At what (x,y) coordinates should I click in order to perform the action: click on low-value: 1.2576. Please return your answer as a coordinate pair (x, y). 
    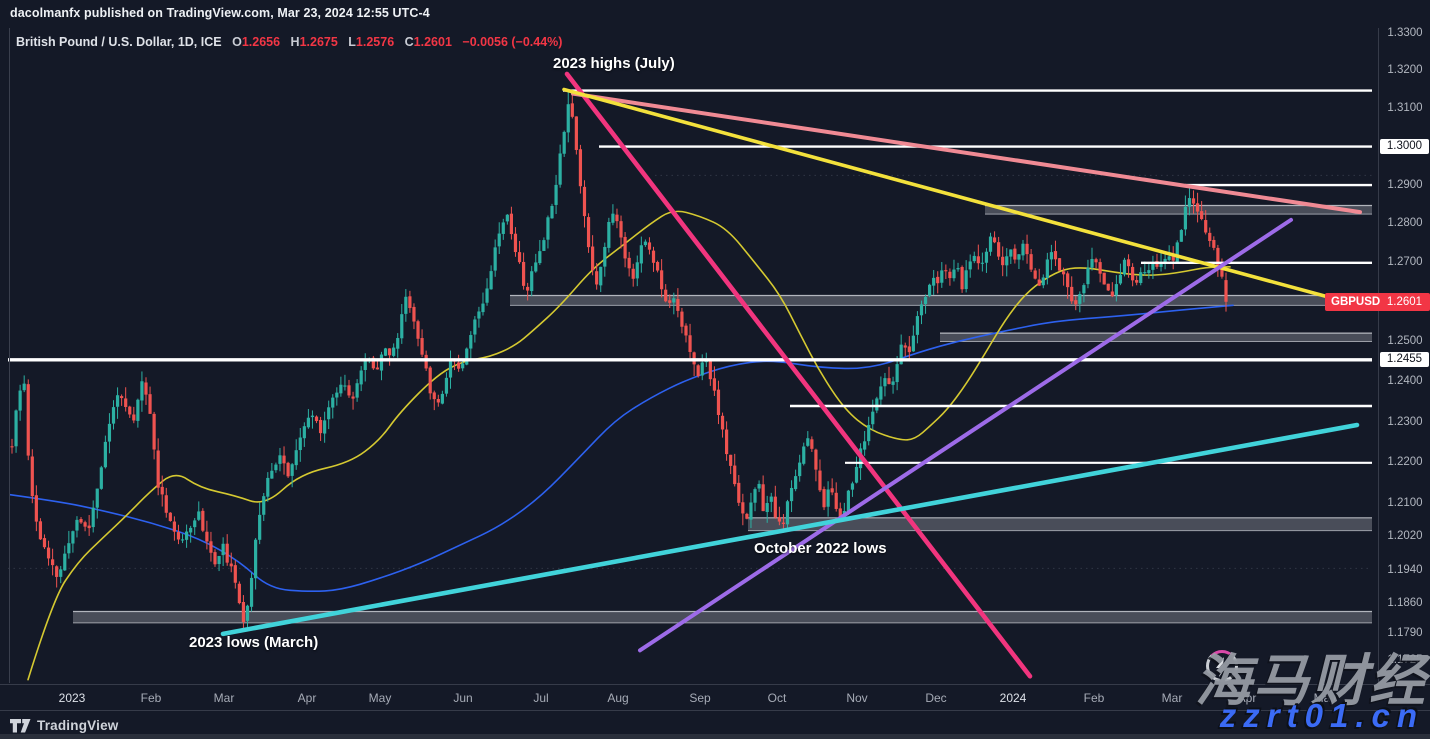
    Looking at the image, I should click on (375, 42).